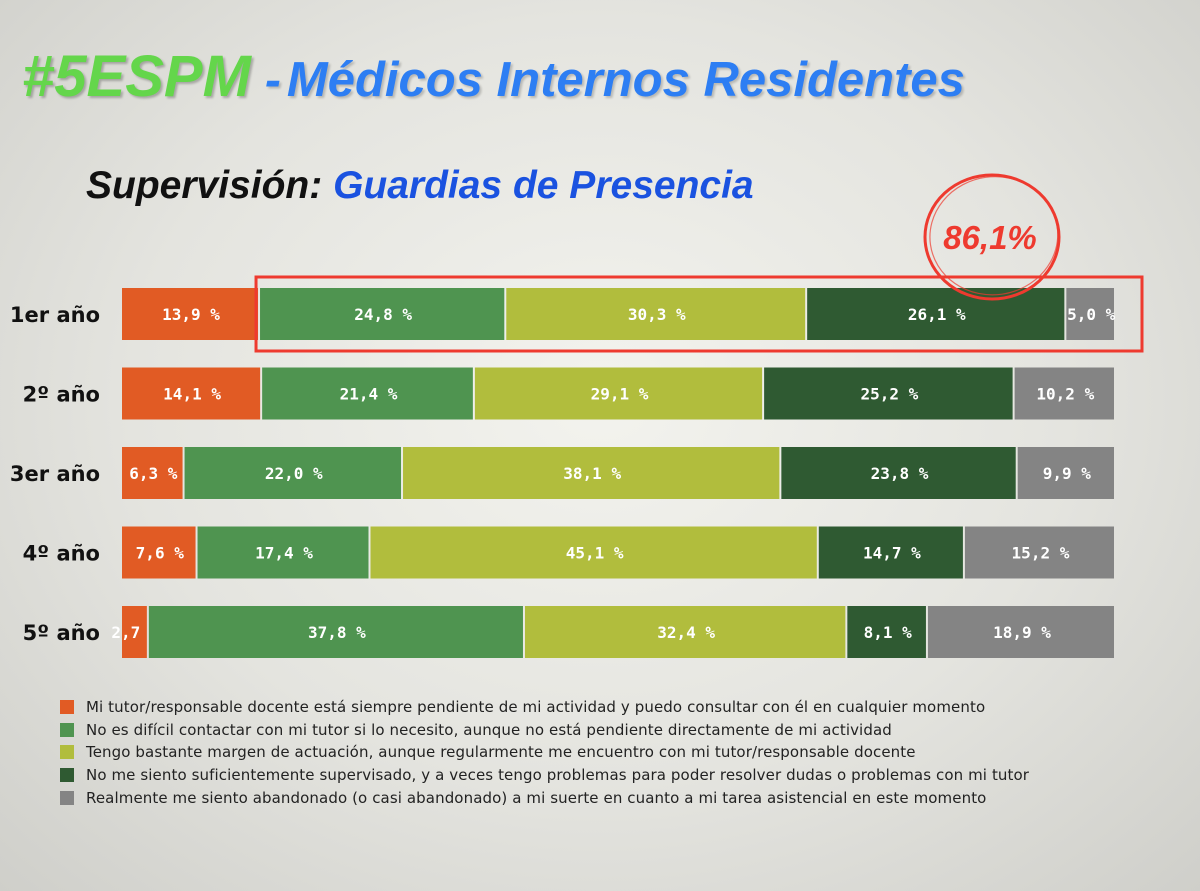  Describe the element at coordinates (136, 76) in the screenshot. I see `hashtag-text: #5ESPM` at that location.